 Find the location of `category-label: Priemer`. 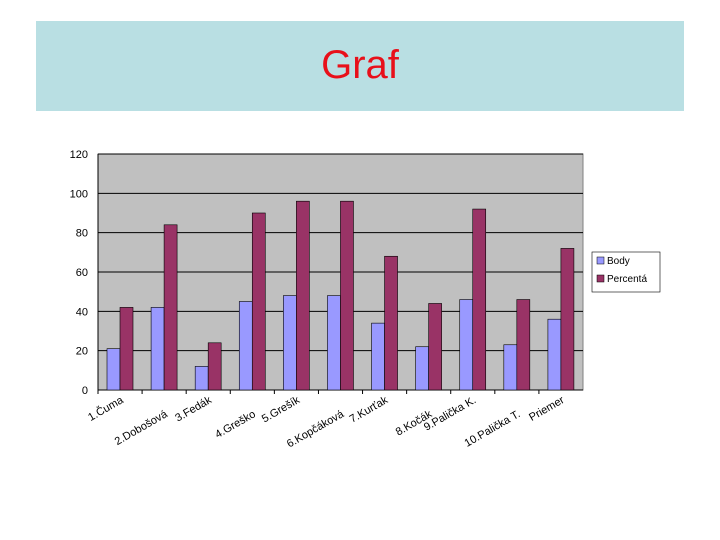

category-label: Priemer is located at coordinates (547, 409).